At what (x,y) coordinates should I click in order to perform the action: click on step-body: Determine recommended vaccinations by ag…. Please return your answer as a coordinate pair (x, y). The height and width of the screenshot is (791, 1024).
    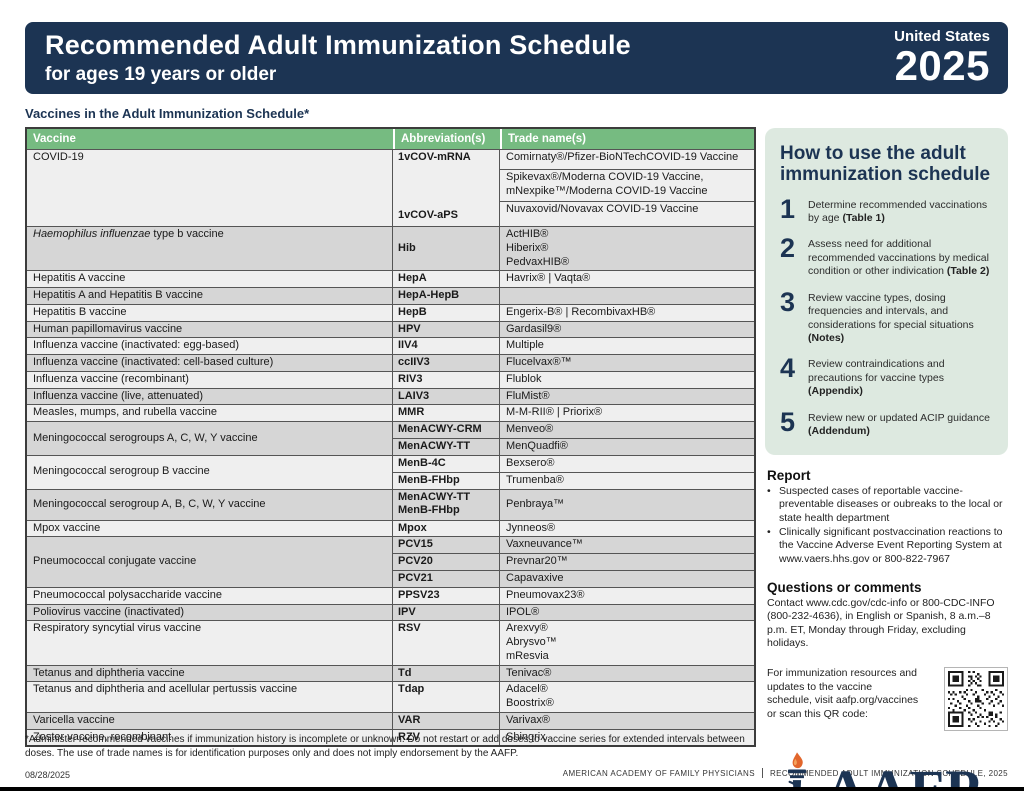
    Looking at the image, I should click on (898, 211).